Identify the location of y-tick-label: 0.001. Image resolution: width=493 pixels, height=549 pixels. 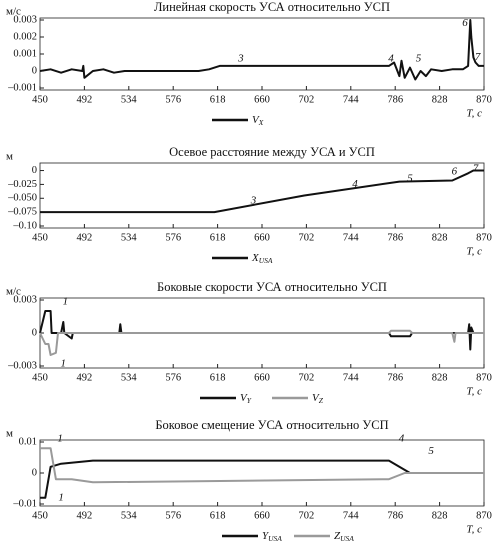
(25, 53).